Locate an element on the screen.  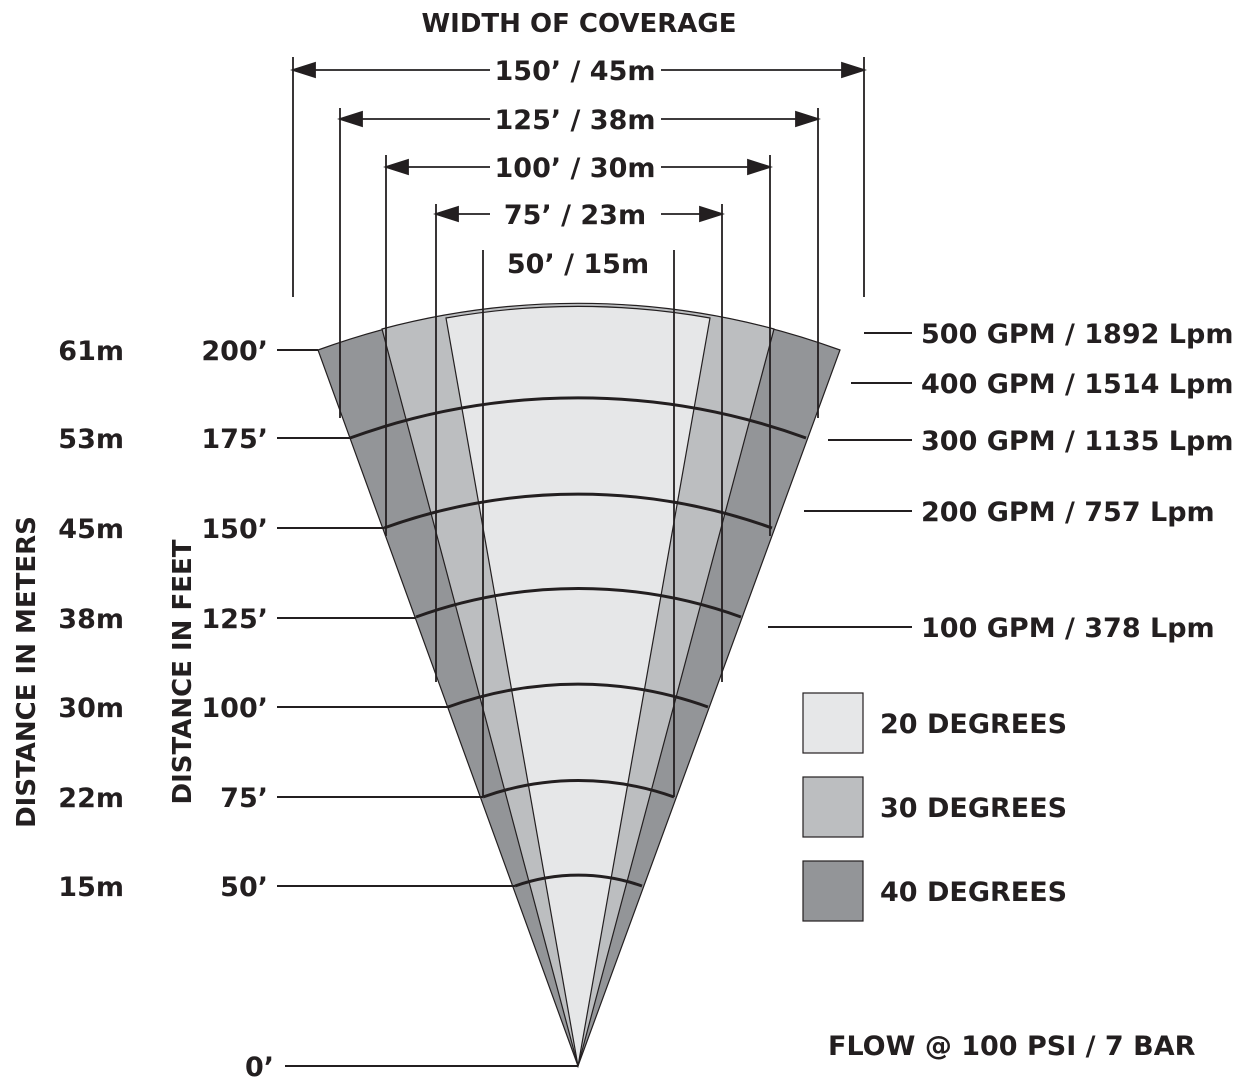
legend: 20 DEGREES 30 DEGREES 40 DEGREES is located at coordinates (934, 807).